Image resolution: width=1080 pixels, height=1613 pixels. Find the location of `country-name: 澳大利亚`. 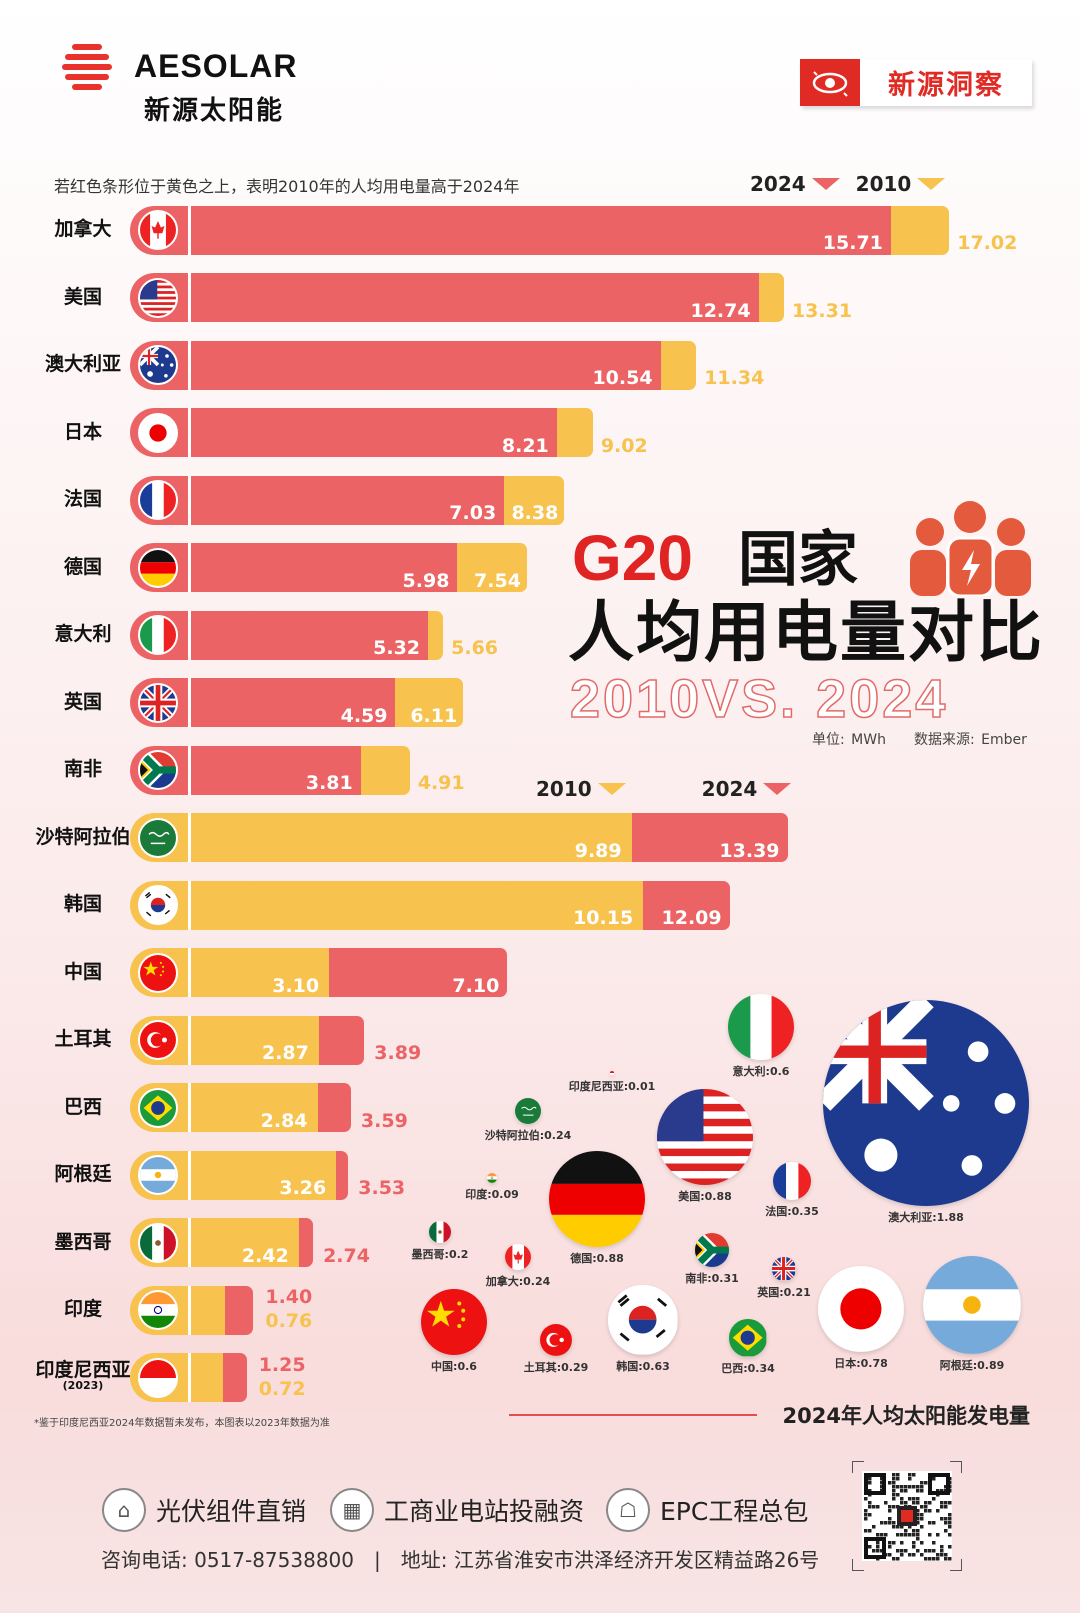

country-name: 澳大利亚 is located at coordinates (82, 364).